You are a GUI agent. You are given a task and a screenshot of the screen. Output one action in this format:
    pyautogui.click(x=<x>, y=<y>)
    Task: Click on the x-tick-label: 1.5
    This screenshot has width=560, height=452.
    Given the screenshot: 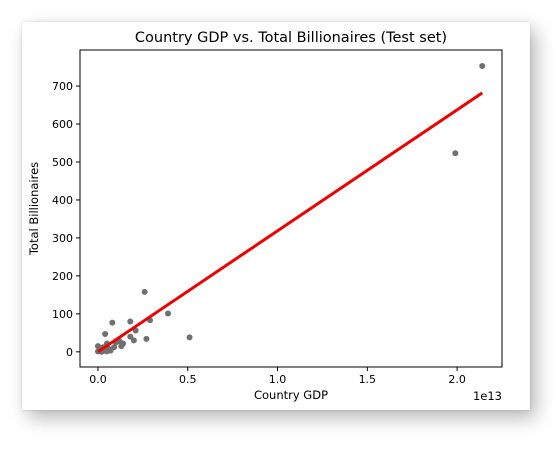 What is the action you would take?
    pyautogui.click(x=368, y=379)
    